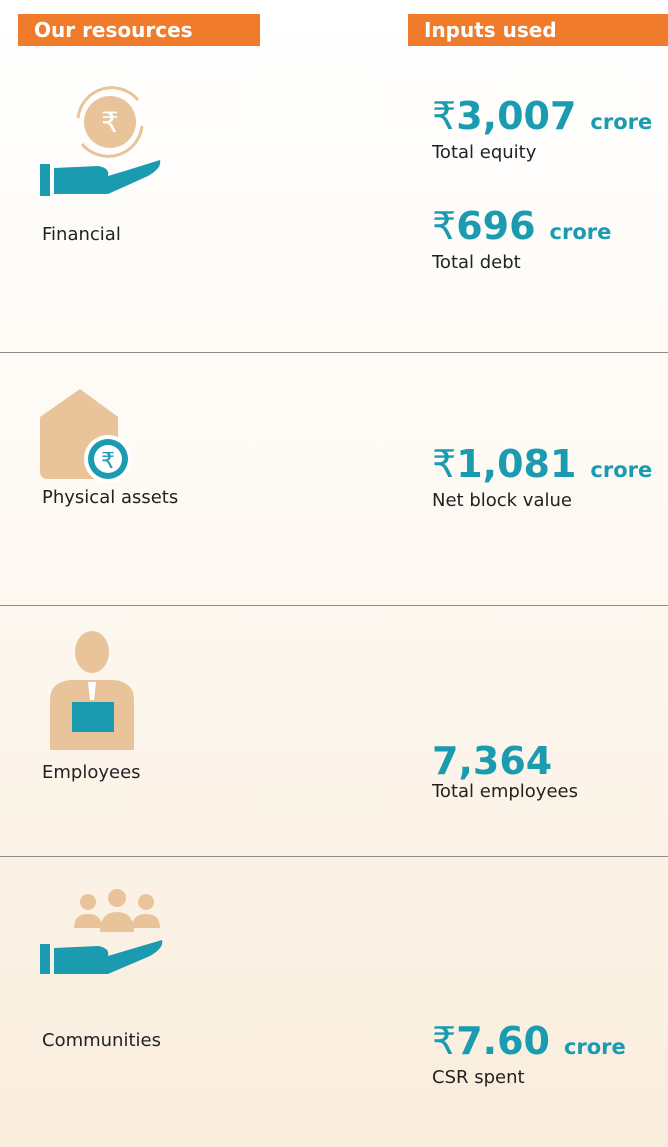 Image resolution: width=668 pixels, height=1147 pixels. Describe the element at coordinates (492, 761) in the screenshot. I see `text: 7,364` at that location.